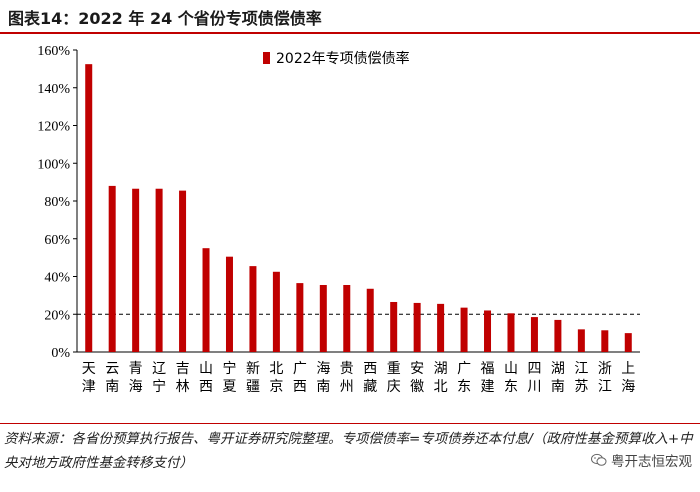 The width and height of the screenshot is (700, 492). Describe the element at coordinates (53, 89) in the screenshot. I see `y-tick-label: 140%` at that location.